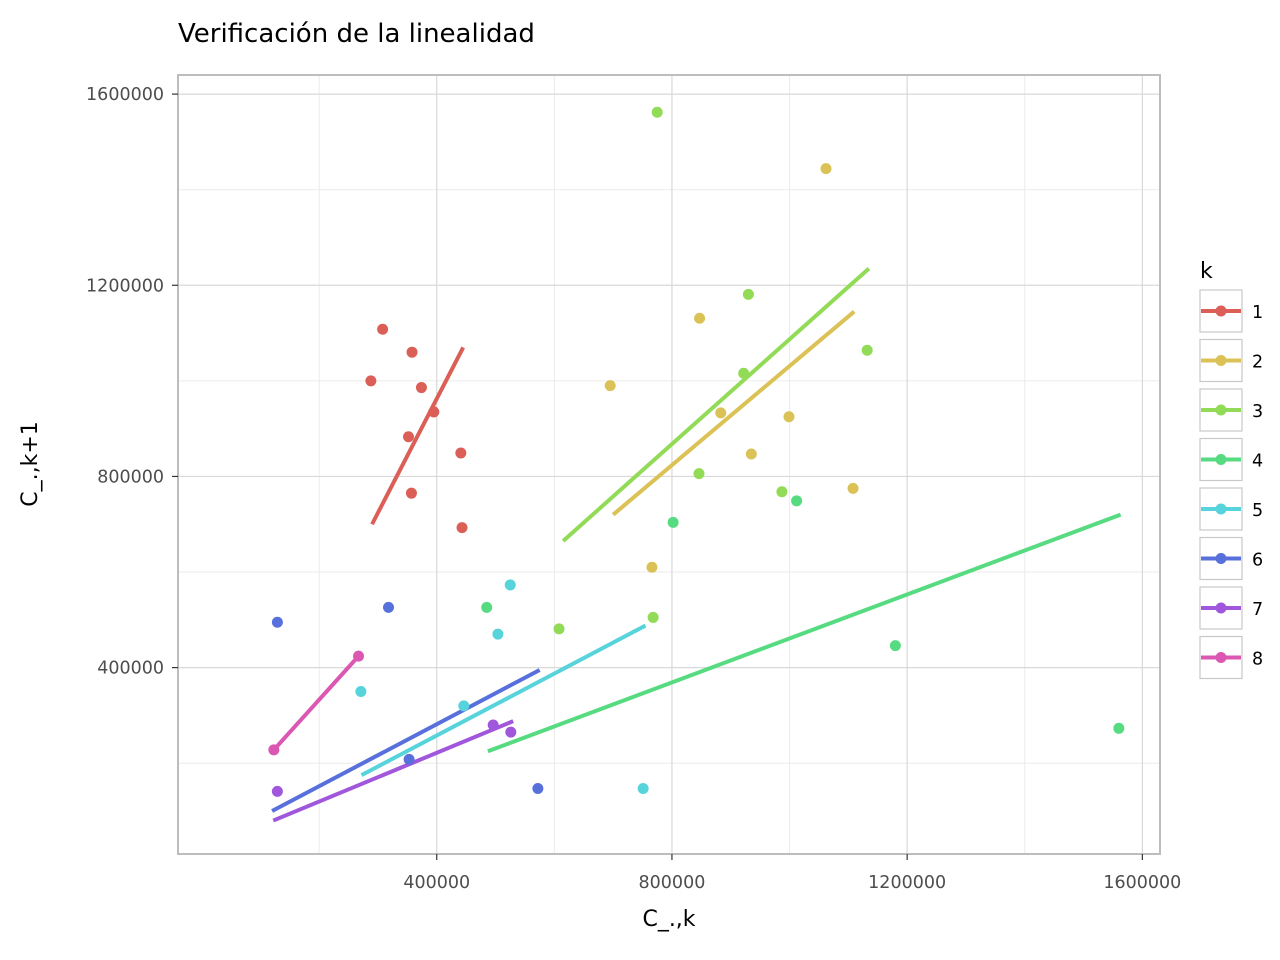  What do you see at coordinates (393, 771) in the screenshot?
I see `fit-line-k7` at bounding box center [393, 771].